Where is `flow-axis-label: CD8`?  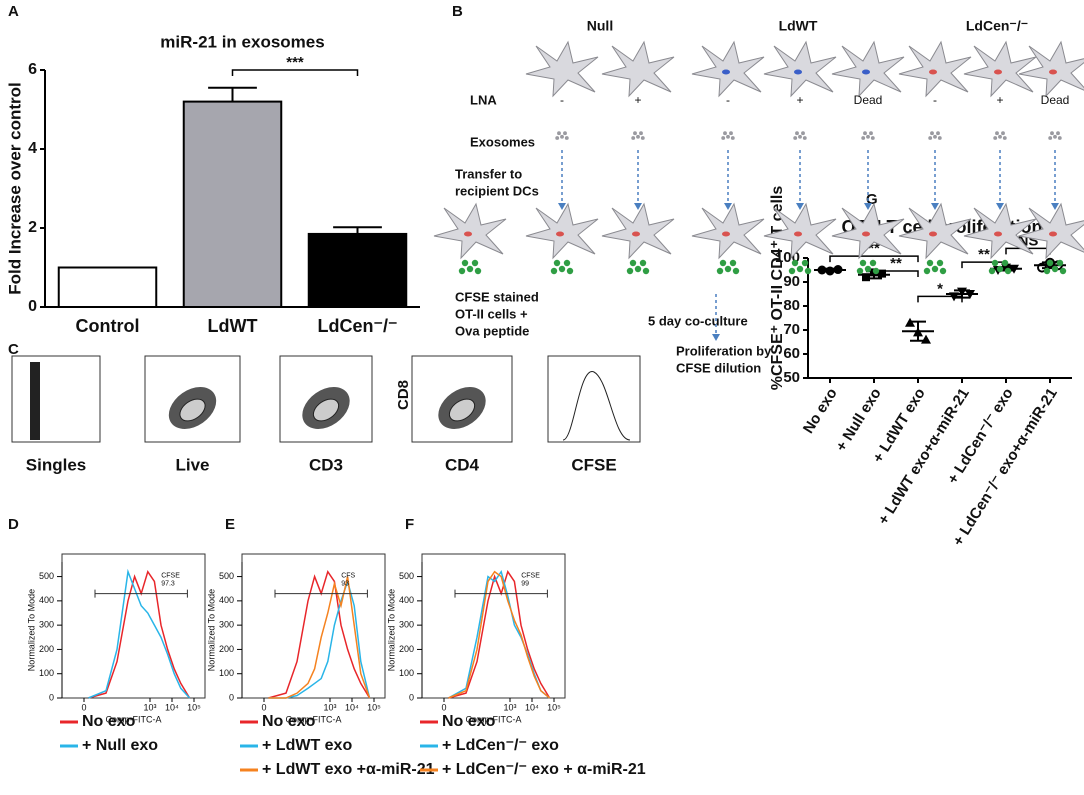 flow-axis-label: CD8 is located at coordinates (403, 395).